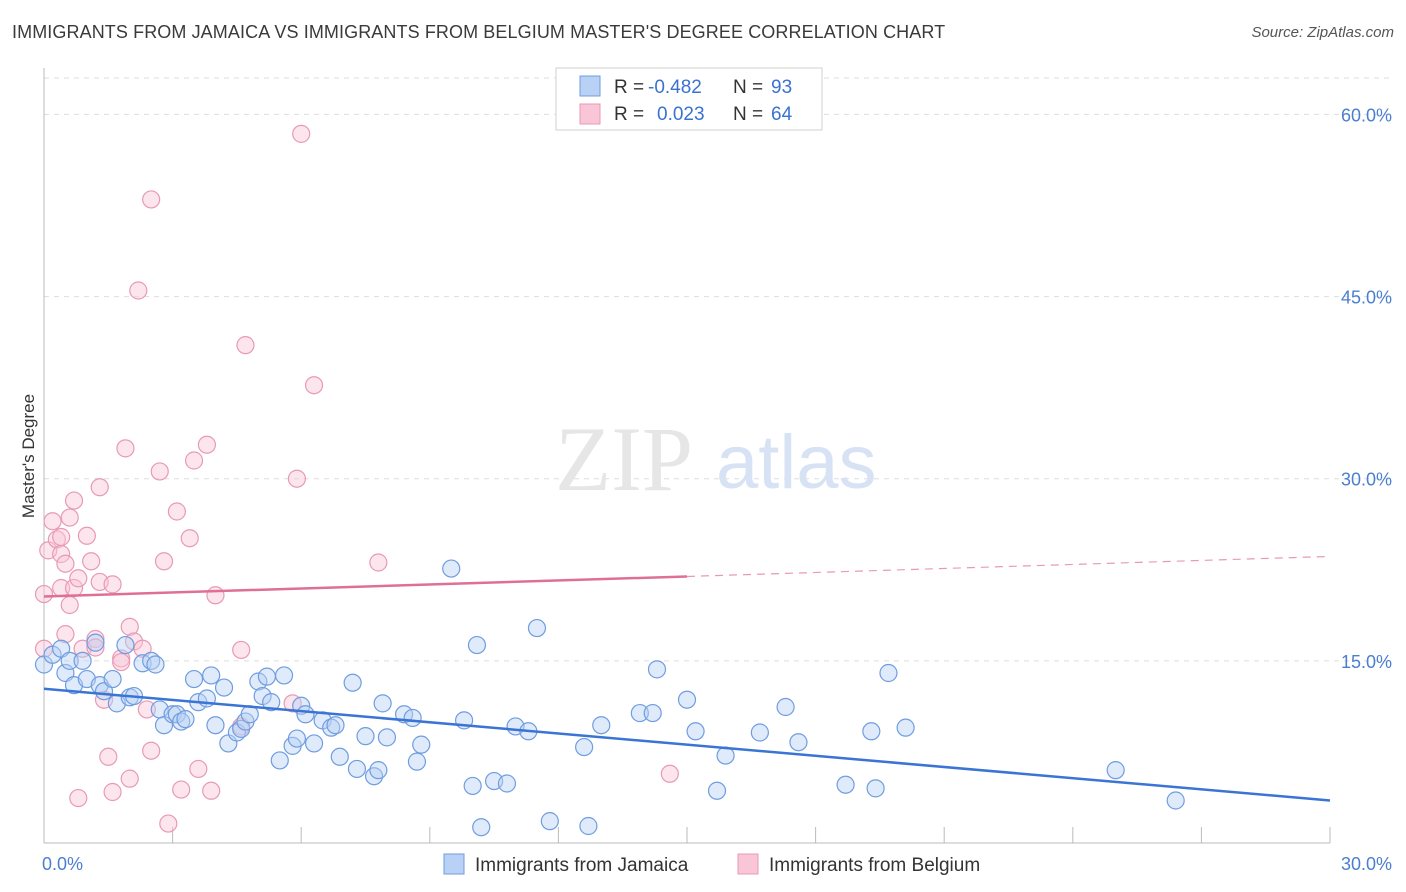 The height and width of the screenshot is (892, 1406). I want to click on bottom-legend-swatch-jamaica, so click(454, 864).